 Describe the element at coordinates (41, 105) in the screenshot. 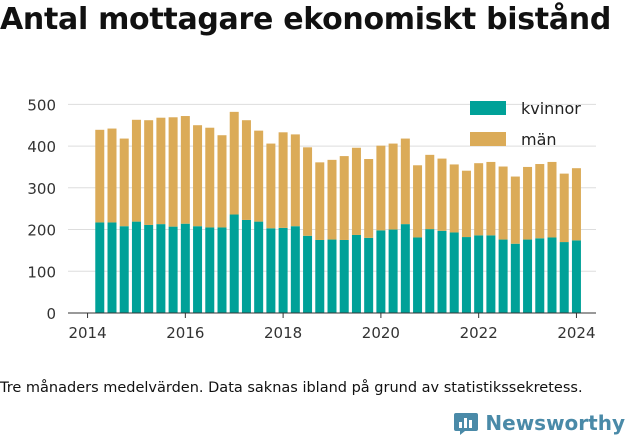

I see `y-tick-label: 500` at that location.